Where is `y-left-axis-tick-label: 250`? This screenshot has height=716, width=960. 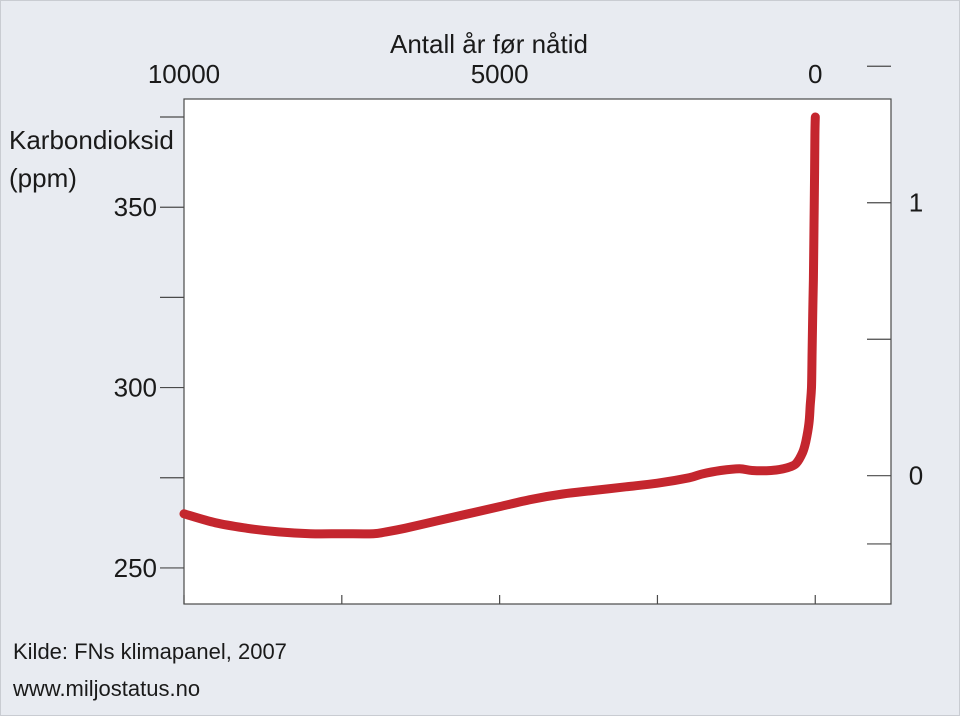 y-left-axis-tick-label: 250 is located at coordinates (135, 568).